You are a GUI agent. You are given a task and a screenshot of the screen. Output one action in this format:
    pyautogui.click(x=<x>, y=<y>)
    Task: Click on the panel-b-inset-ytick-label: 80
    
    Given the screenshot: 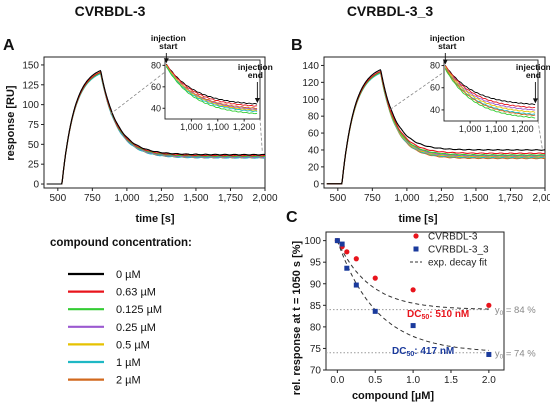 What is the action you would take?
    pyautogui.click(x=435, y=66)
    